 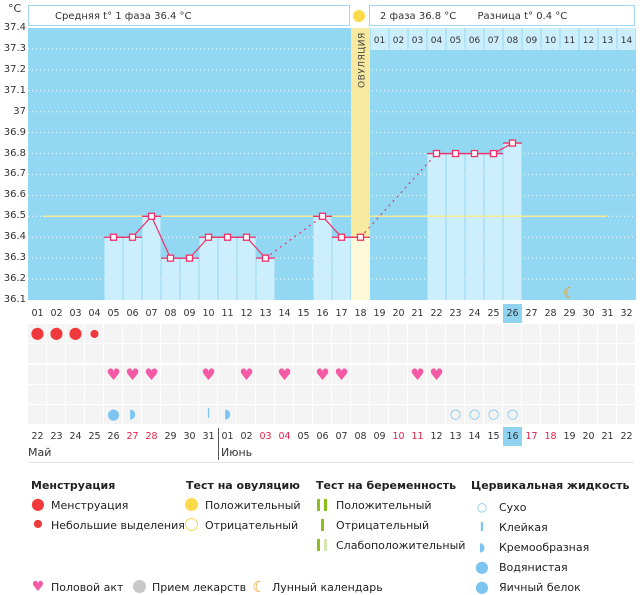 What do you see at coordinates (208, 436) in the screenshot?
I see `calendar-date: 31` at bounding box center [208, 436].